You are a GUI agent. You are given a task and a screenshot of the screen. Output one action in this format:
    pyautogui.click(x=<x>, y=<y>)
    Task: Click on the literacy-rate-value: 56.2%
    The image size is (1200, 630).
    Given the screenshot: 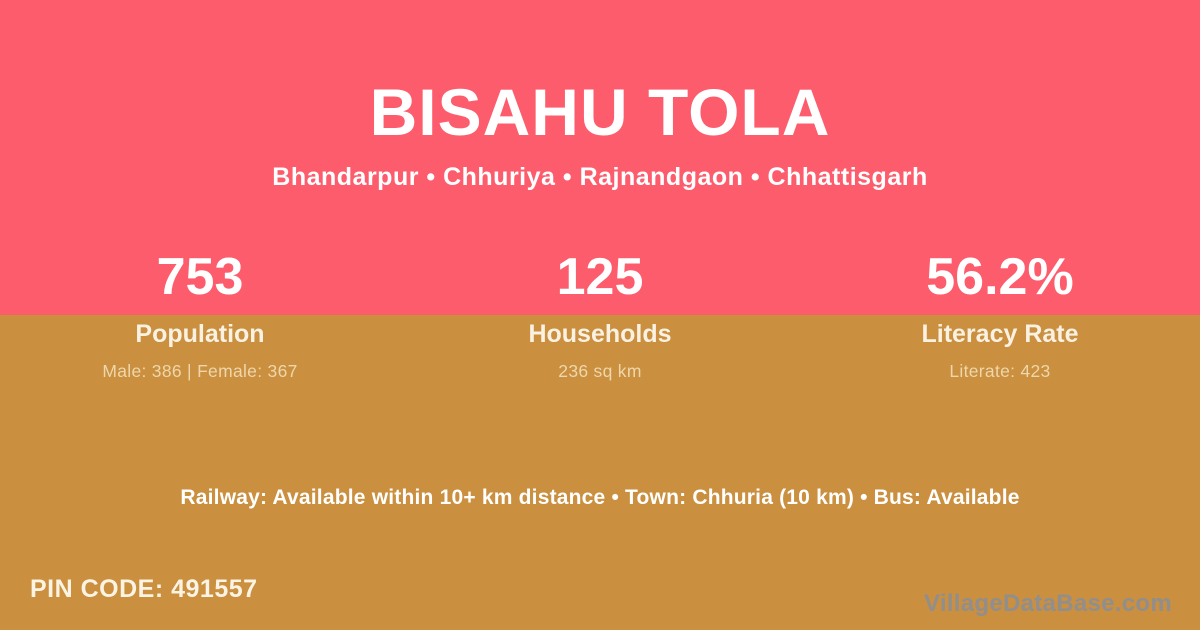 What is the action you would take?
    pyautogui.click(x=1000, y=277)
    